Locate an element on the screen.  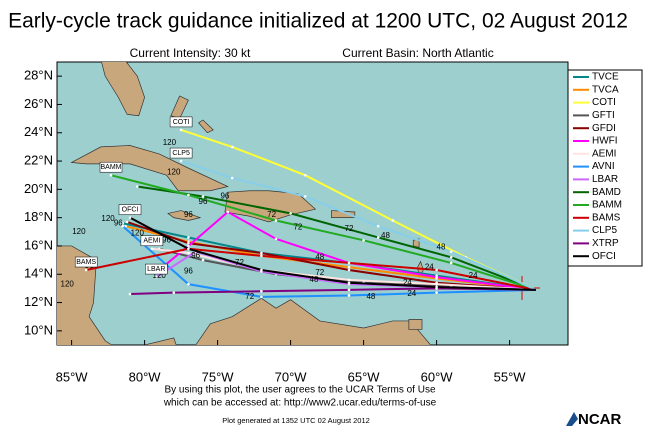
x-tick-label: 80°W is located at coordinates (145, 376).